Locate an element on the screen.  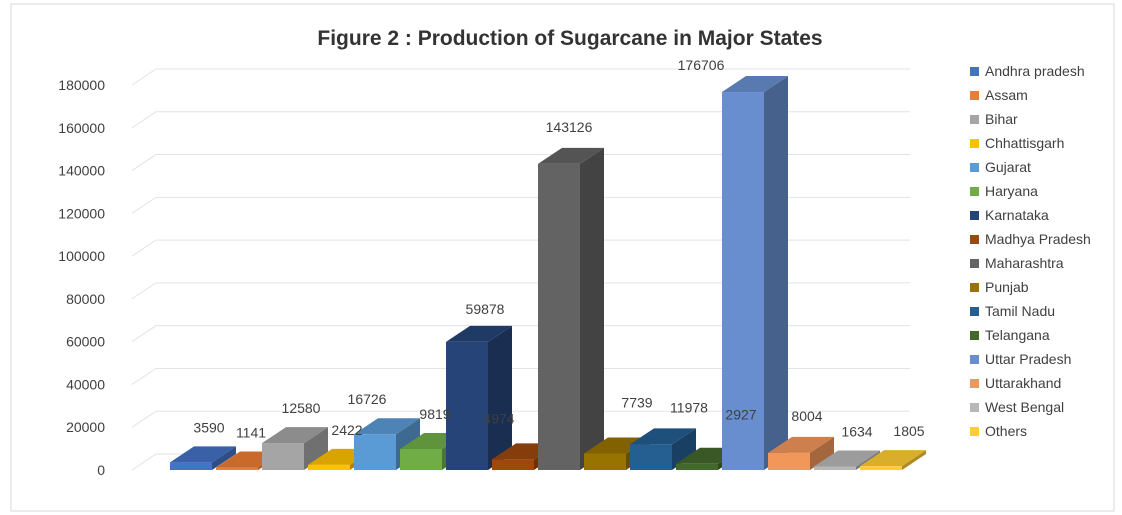
legend-item: Gujarat is located at coordinates (1000, 167).